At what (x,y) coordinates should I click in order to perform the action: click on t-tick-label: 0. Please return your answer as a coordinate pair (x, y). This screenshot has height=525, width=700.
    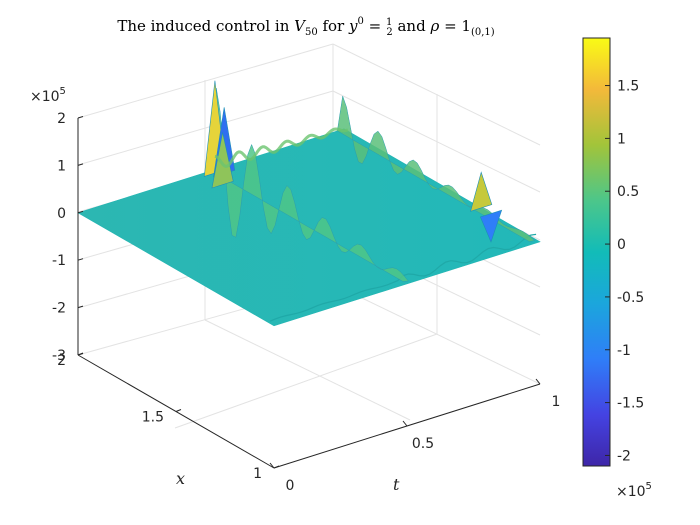
    Looking at the image, I should click on (290, 486).